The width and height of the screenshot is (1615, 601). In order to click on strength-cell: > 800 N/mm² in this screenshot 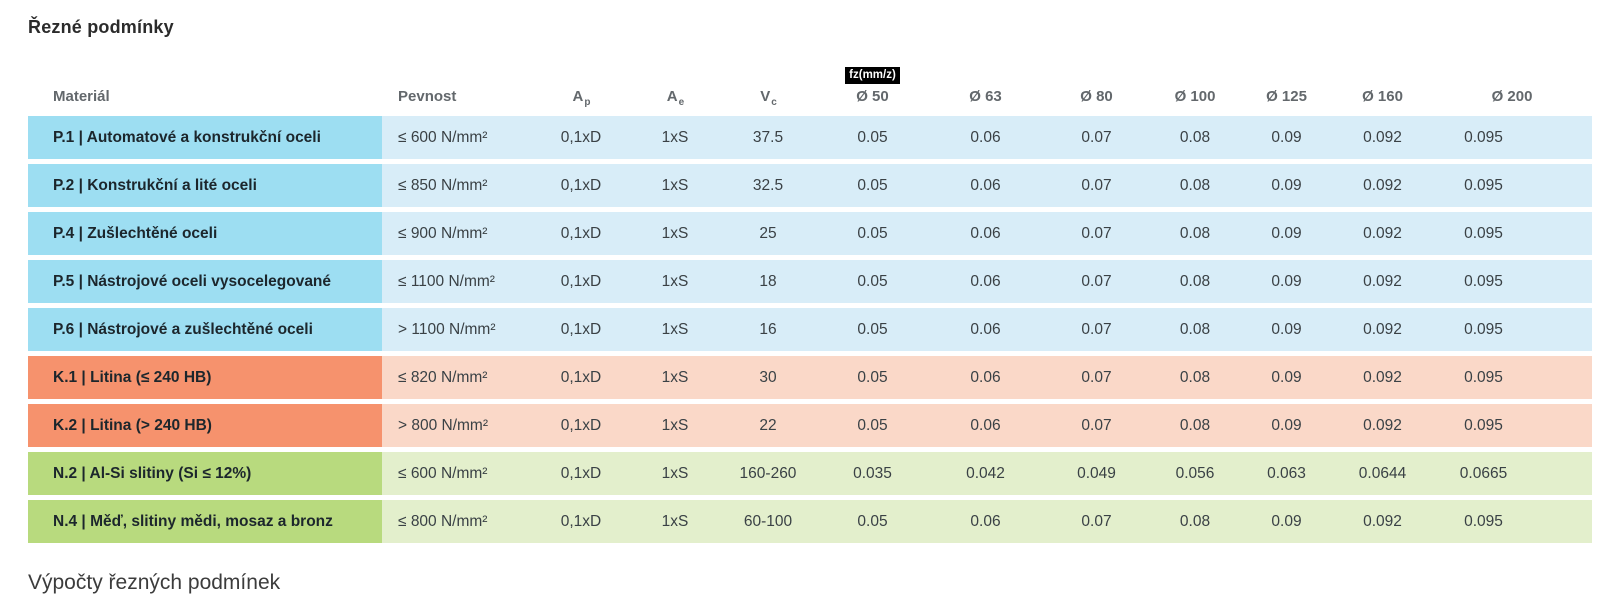, I will do `click(456, 425)`.